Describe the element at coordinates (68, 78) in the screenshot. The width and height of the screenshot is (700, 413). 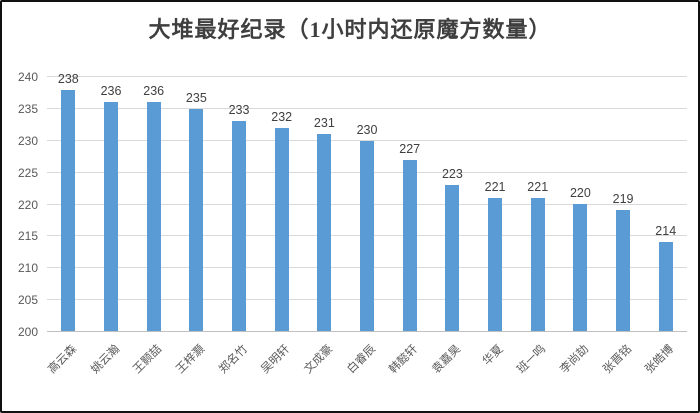
I see `bar-value-label: 238` at that location.